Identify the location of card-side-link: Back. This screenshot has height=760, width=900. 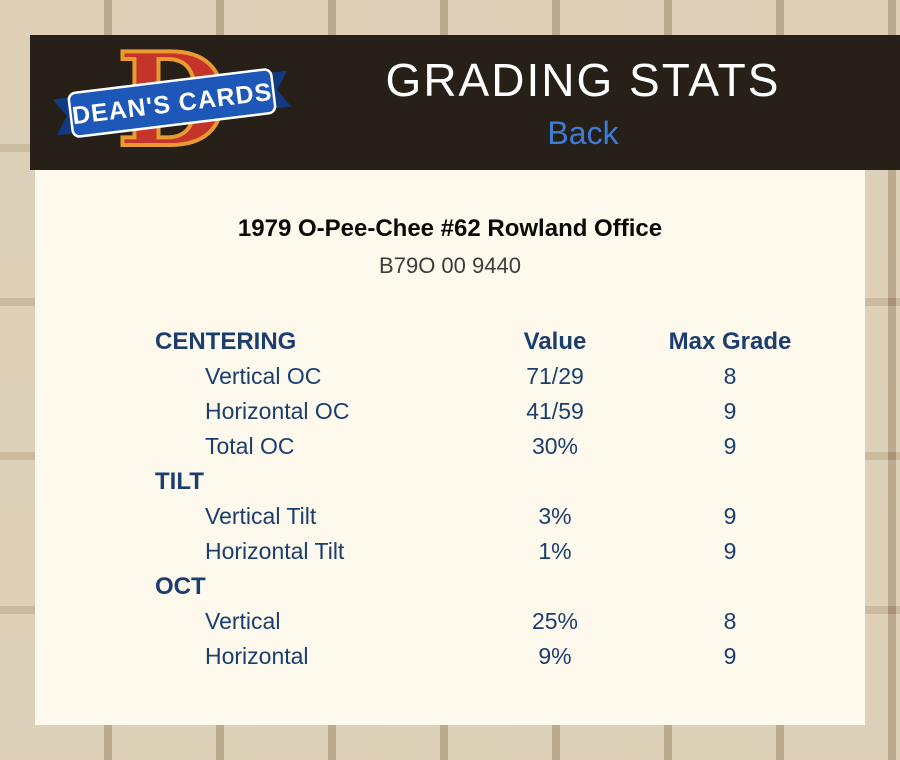
(583, 133).